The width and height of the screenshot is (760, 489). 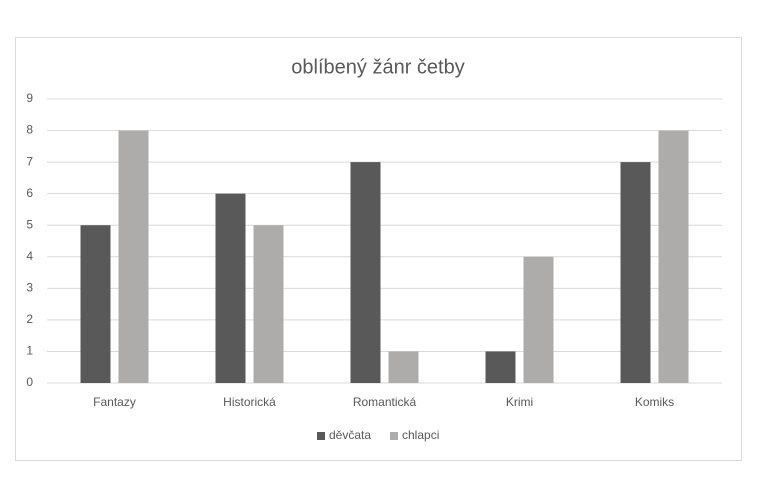 I want to click on x-tick-label: Komiks, so click(x=654, y=402).